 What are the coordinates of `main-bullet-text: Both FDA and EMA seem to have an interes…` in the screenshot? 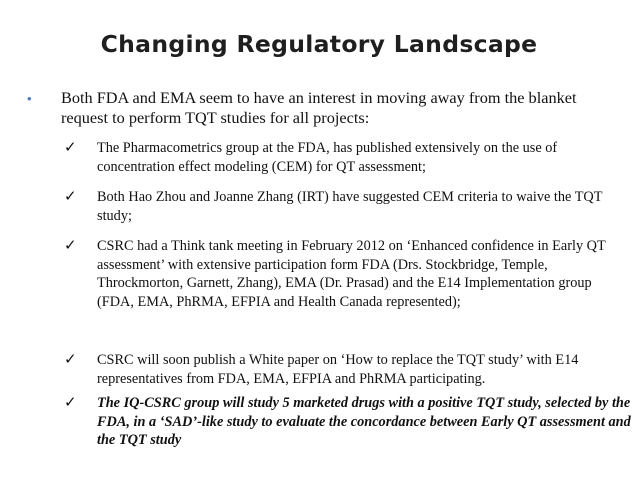 It's located at (319, 107).